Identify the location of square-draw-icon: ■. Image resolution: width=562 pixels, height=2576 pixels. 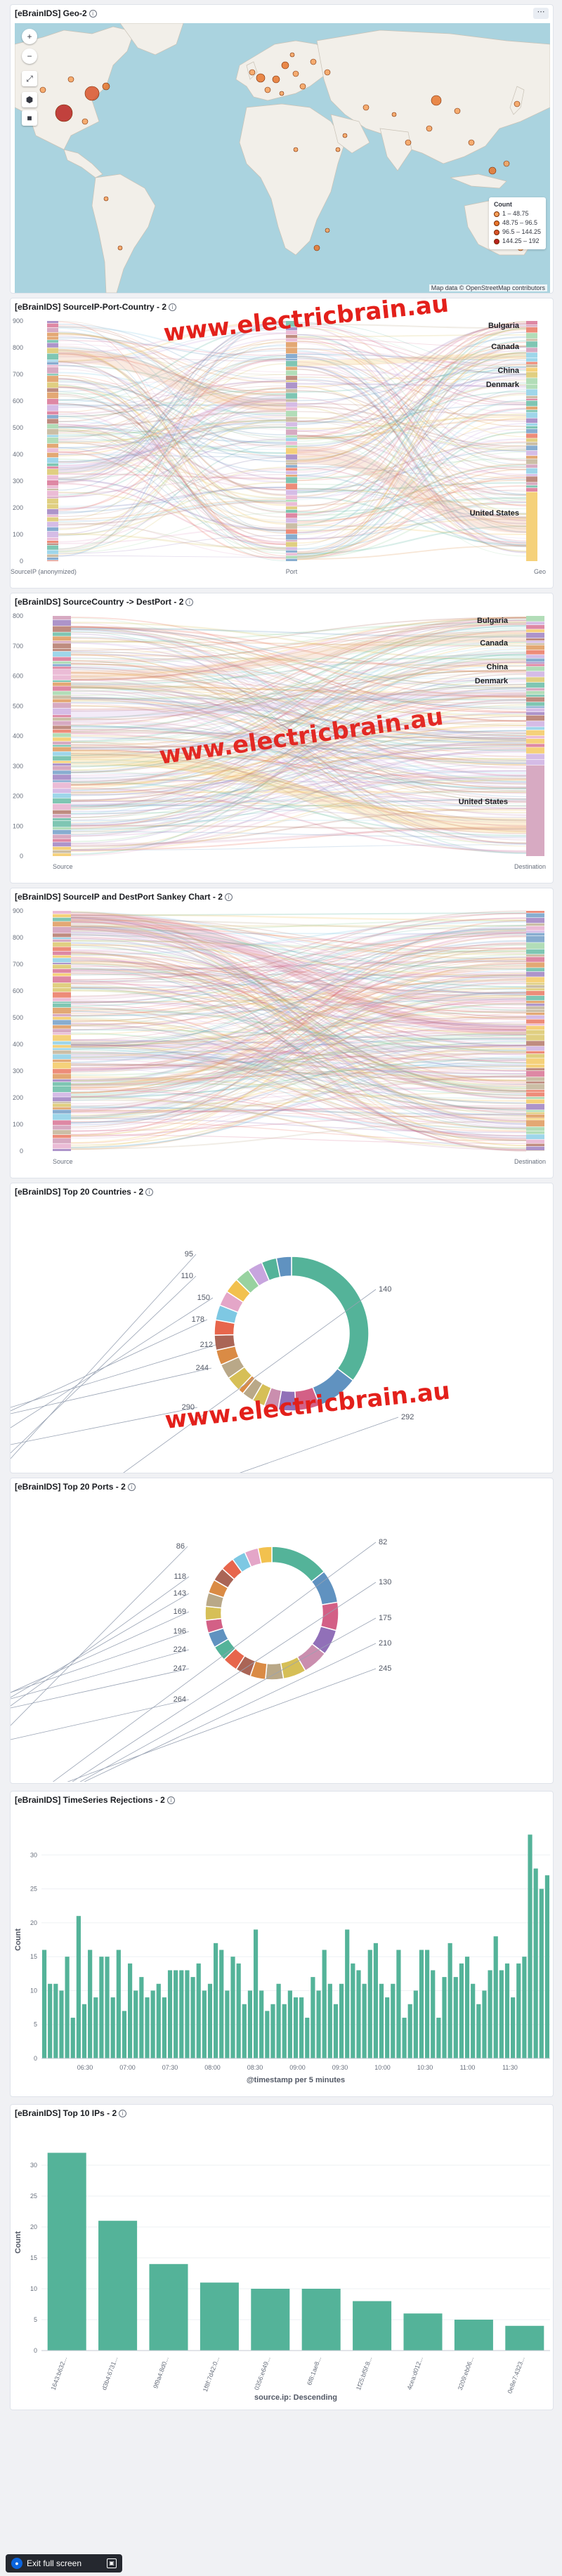
(29, 118).